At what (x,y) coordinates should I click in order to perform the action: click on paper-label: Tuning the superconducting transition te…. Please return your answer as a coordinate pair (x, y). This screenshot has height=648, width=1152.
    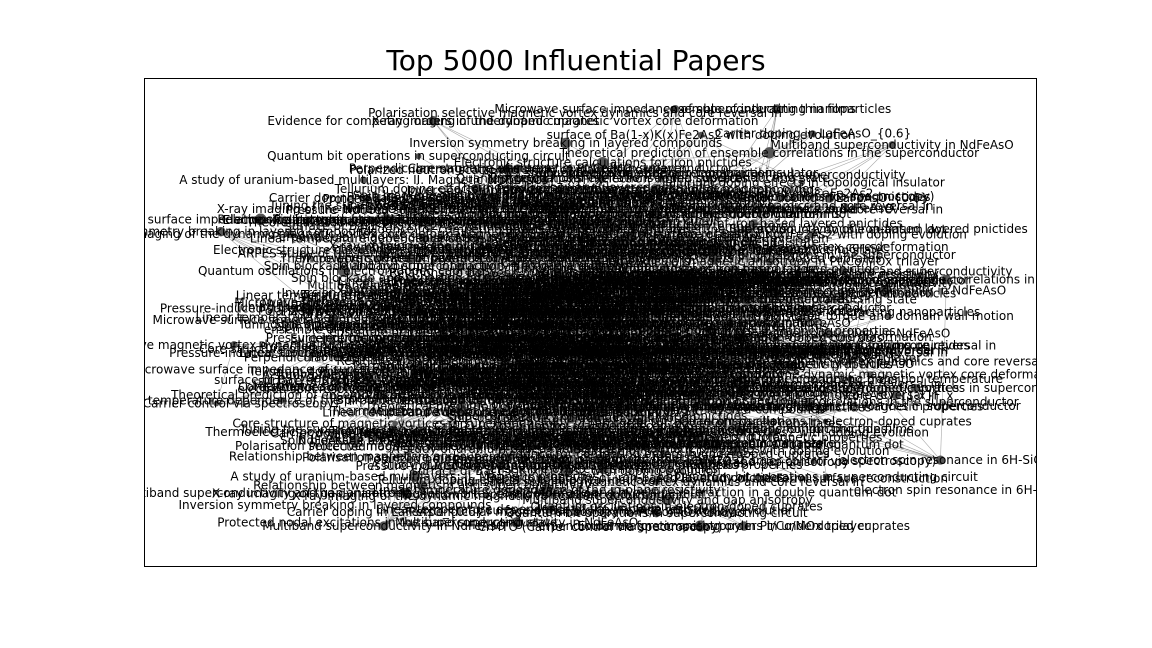
    Looking at the image, I should click on (454, 295).